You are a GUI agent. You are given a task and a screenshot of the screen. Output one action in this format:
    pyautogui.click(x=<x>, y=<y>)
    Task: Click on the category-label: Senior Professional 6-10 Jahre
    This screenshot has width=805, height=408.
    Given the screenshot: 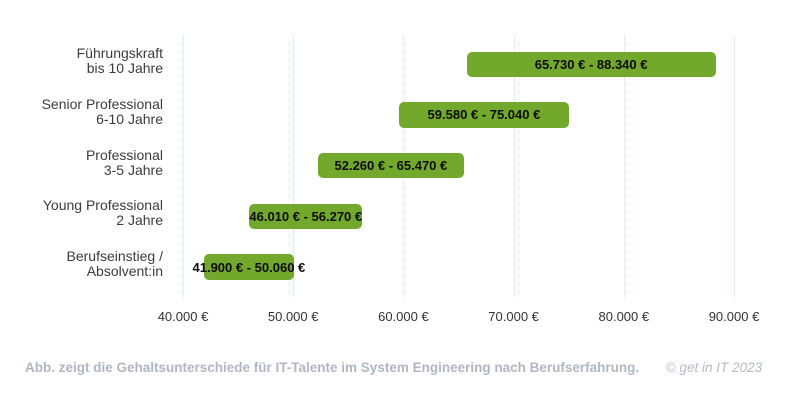 What is the action you would take?
    pyautogui.click(x=102, y=111)
    